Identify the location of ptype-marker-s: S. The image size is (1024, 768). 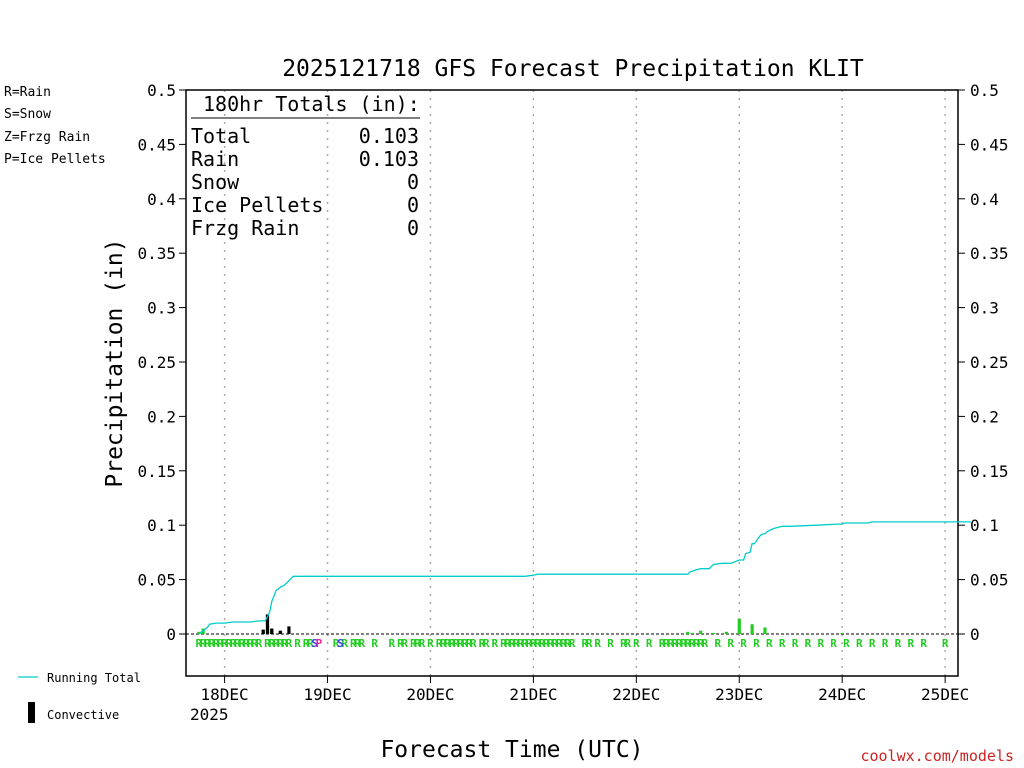
(340, 643).